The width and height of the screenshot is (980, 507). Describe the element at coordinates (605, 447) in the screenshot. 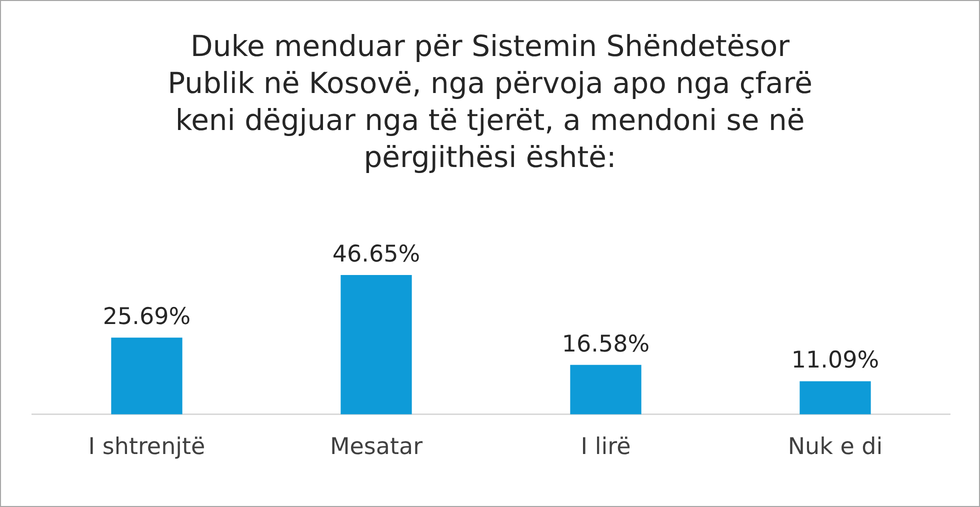

I see `x-tick-label: I lirë` at that location.